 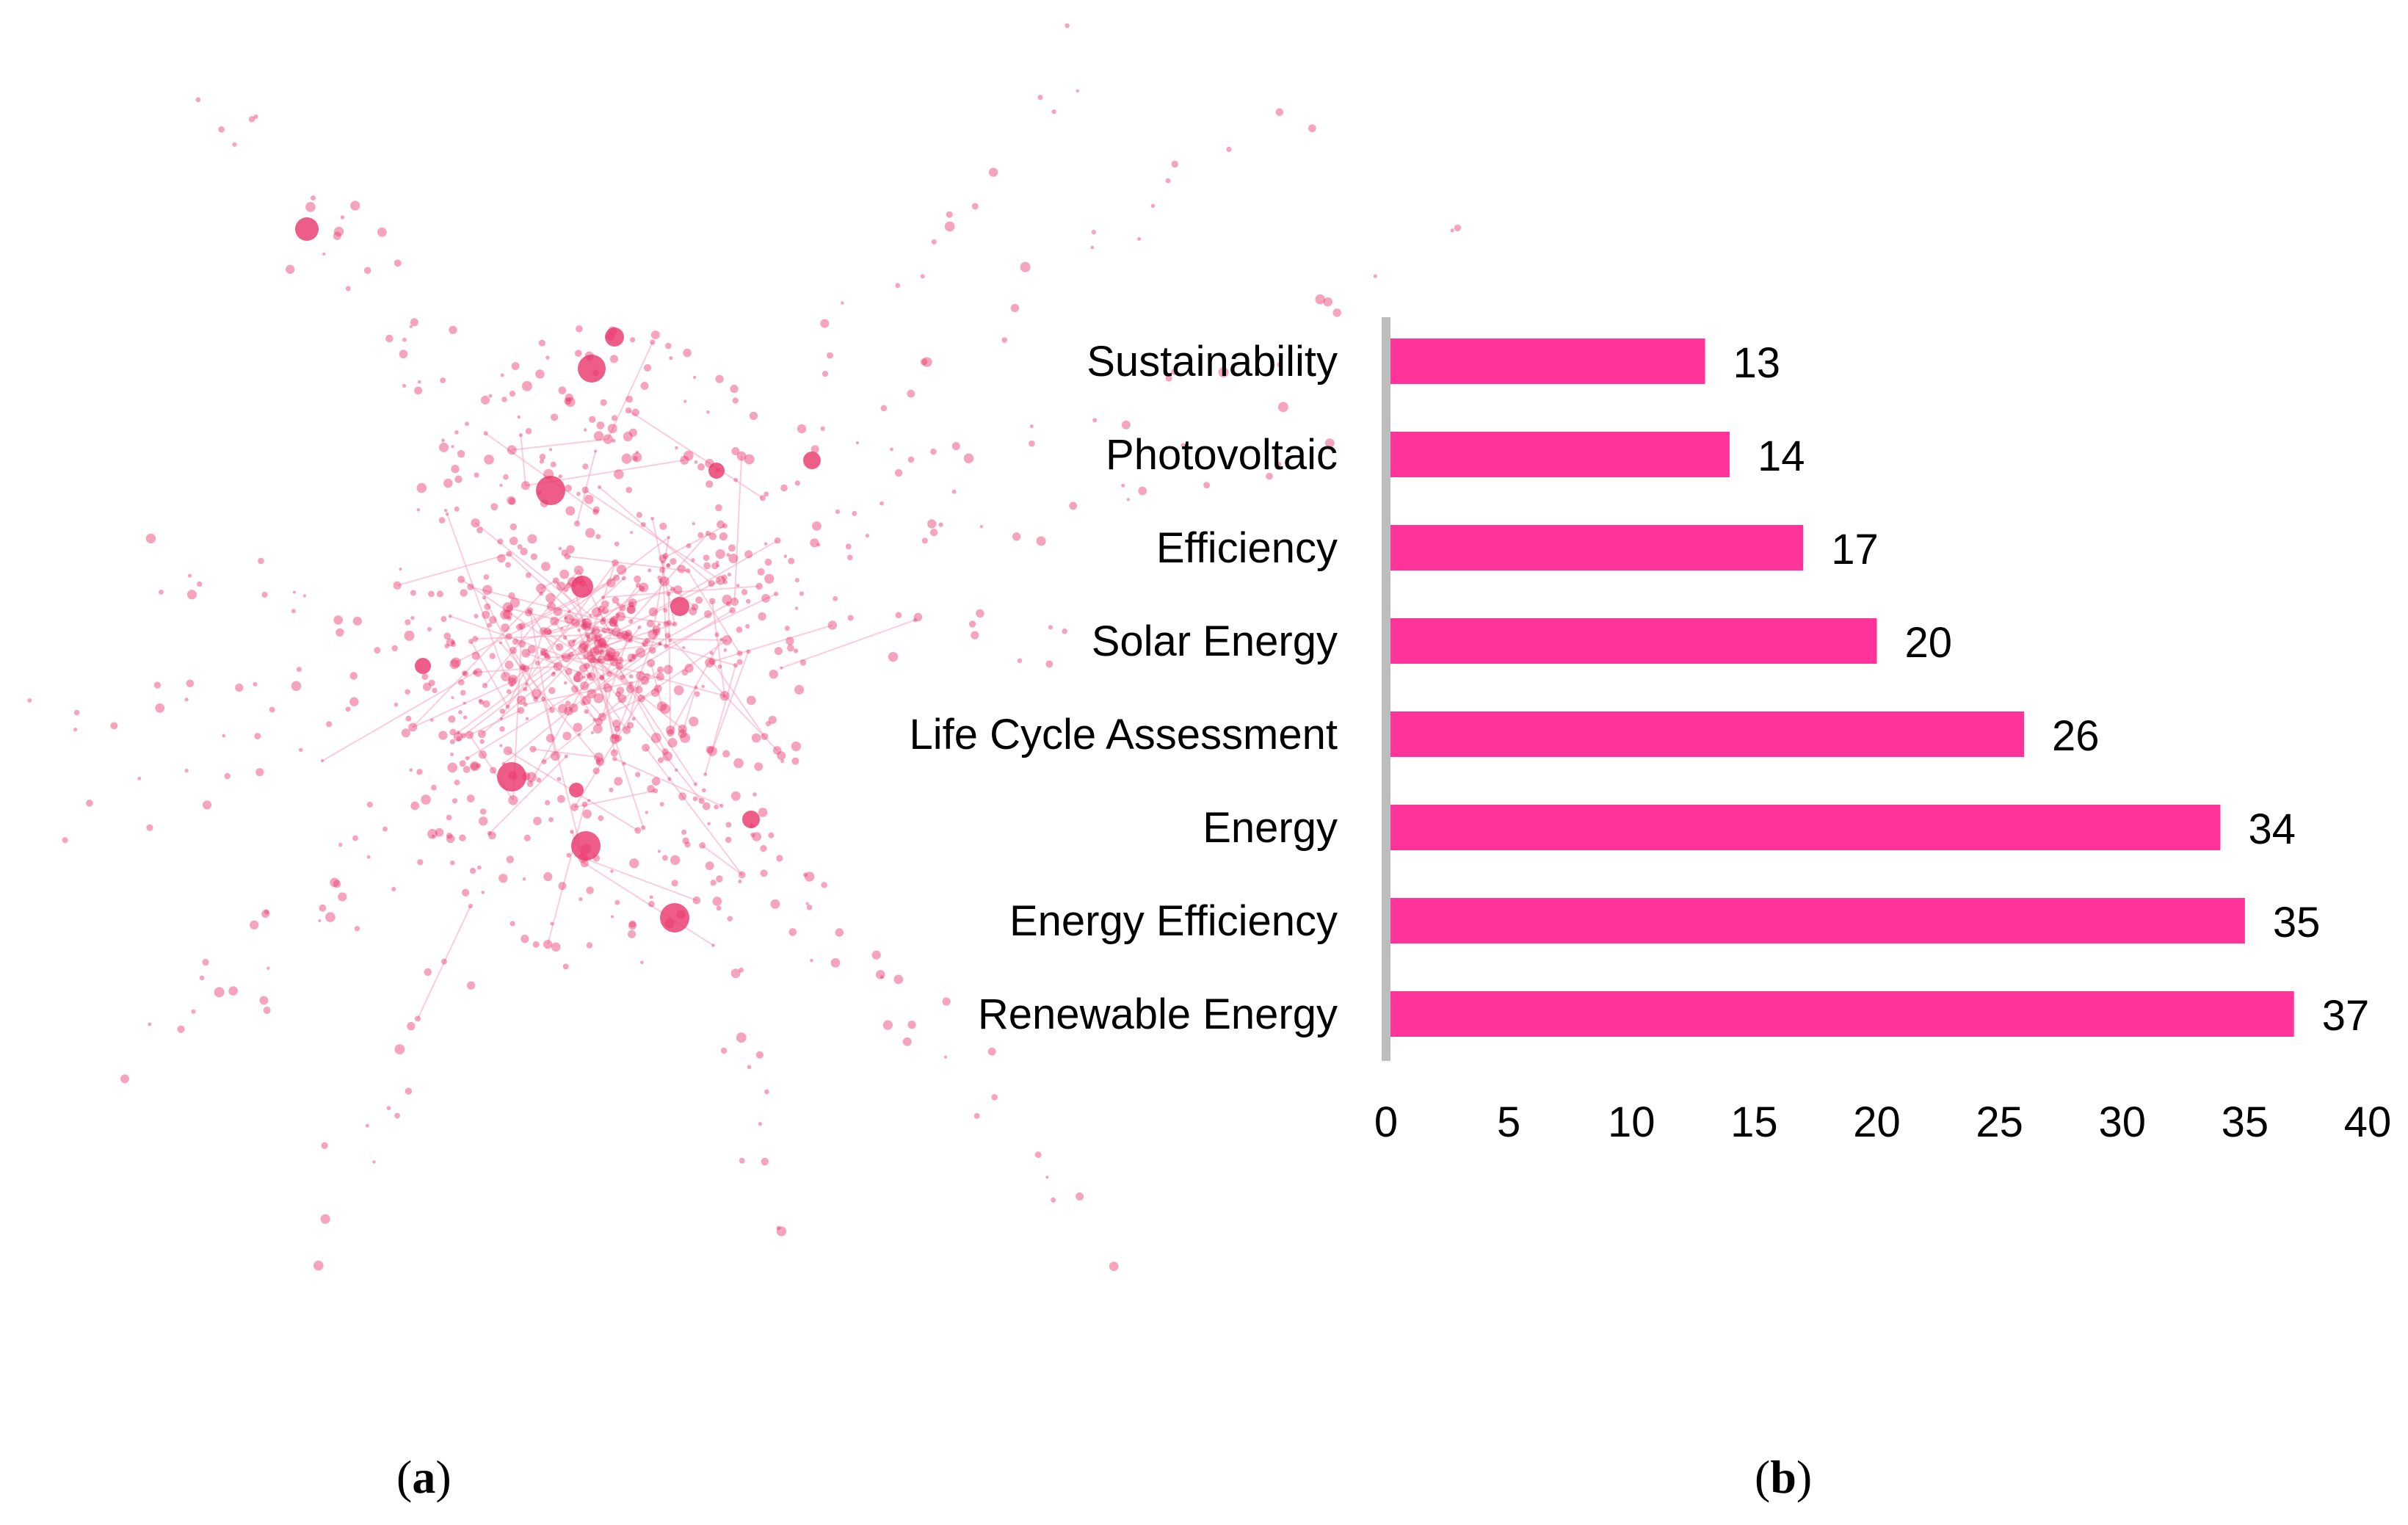 I want to click on value-label: 20, so click(x=1929, y=643).